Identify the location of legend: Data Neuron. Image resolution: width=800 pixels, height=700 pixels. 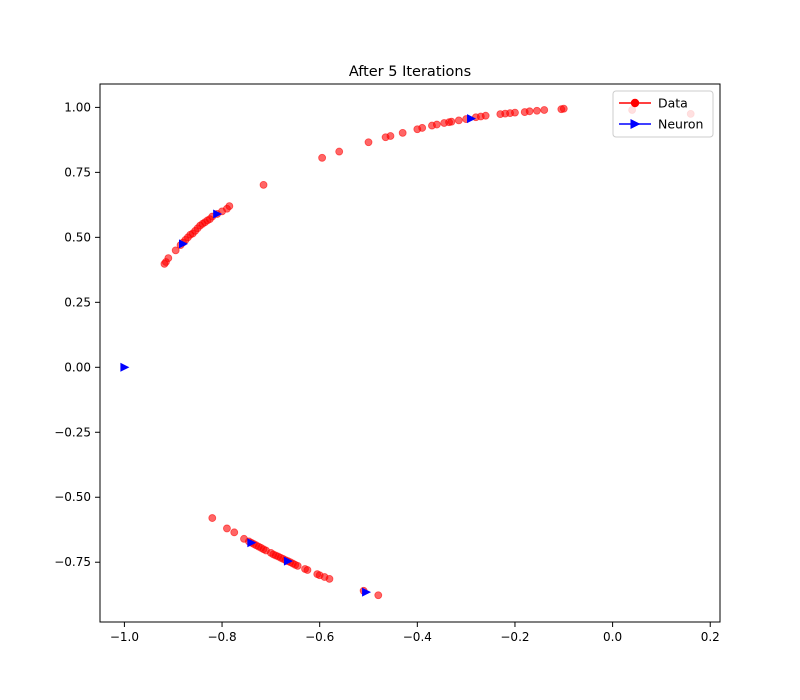
(663, 114).